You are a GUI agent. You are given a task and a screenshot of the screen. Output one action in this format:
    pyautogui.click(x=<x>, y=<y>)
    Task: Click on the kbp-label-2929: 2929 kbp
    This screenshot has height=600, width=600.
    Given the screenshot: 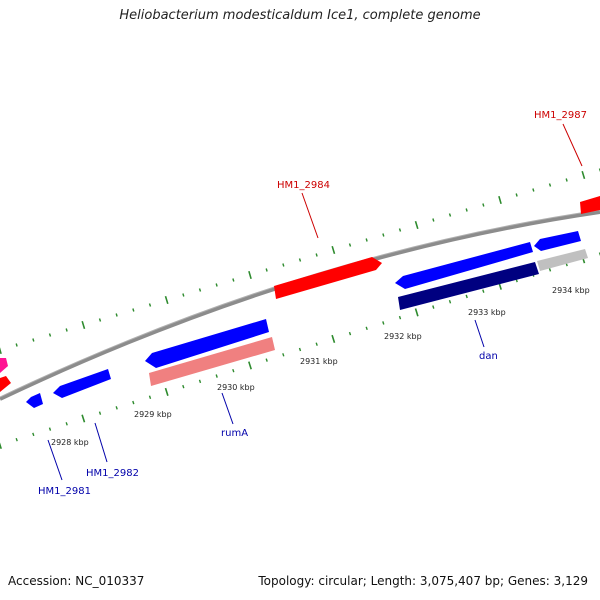 What is the action you would take?
    pyautogui.click(x=153, y=414)
    